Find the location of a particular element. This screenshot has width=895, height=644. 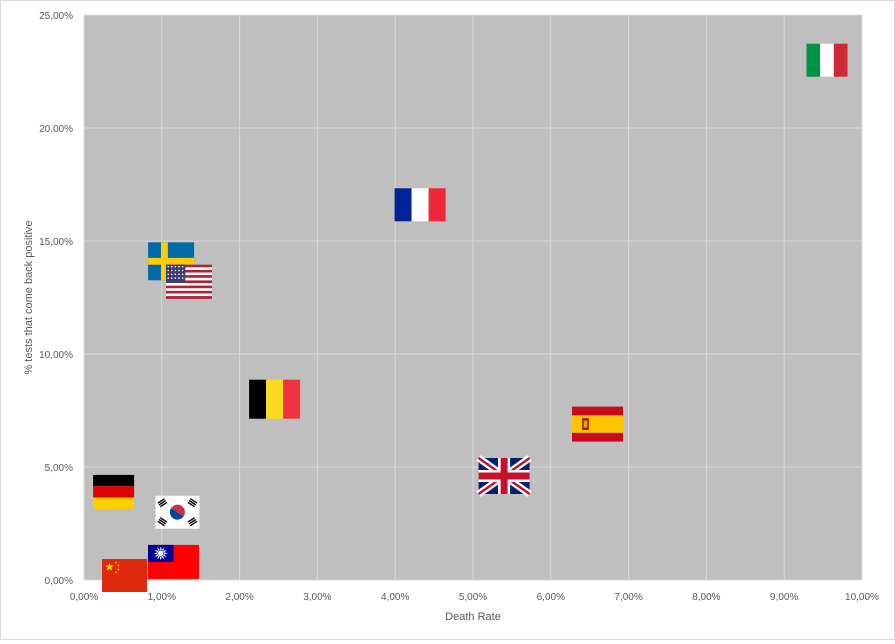

china-flag is located at coordinates (124, 575).